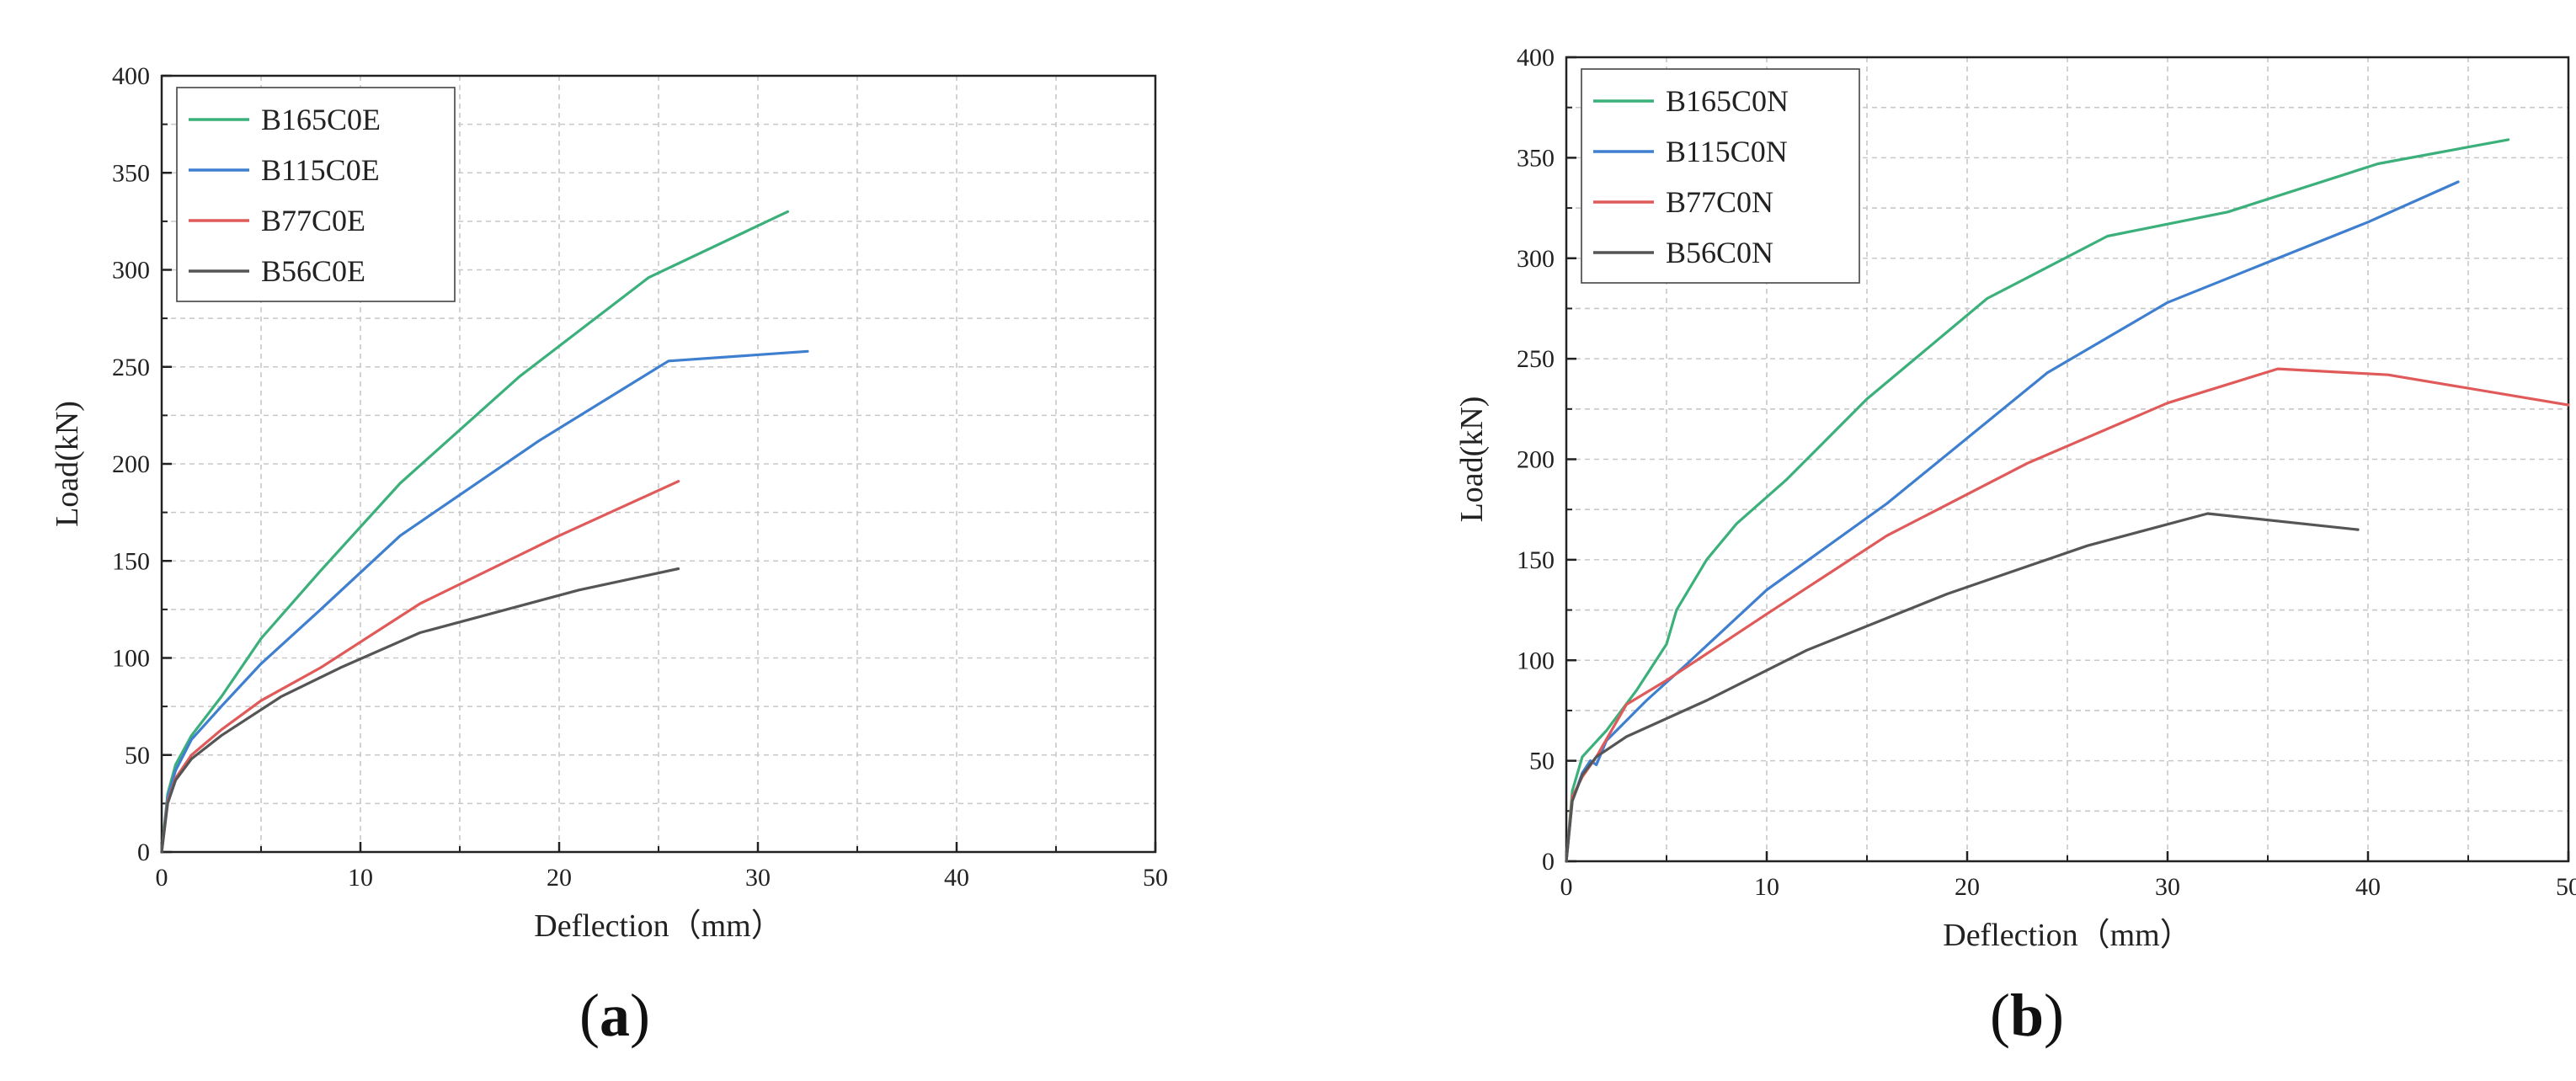  What do you see at coordinates (1727, 101) in the screenshot?
I see `legend-label-B165C0N: B165C0N` at bounding box center [1727, 101].